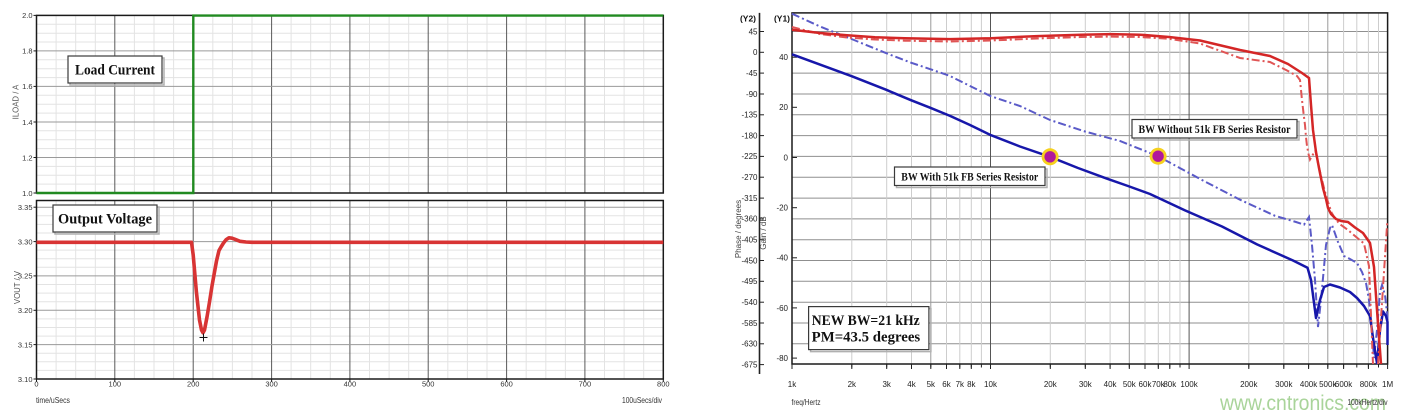 The height and width of the screenshot is (419, 1404). Describe the element at coordinates (960, 384) in the screenshot. I see `svg-text: 7k` at that location.